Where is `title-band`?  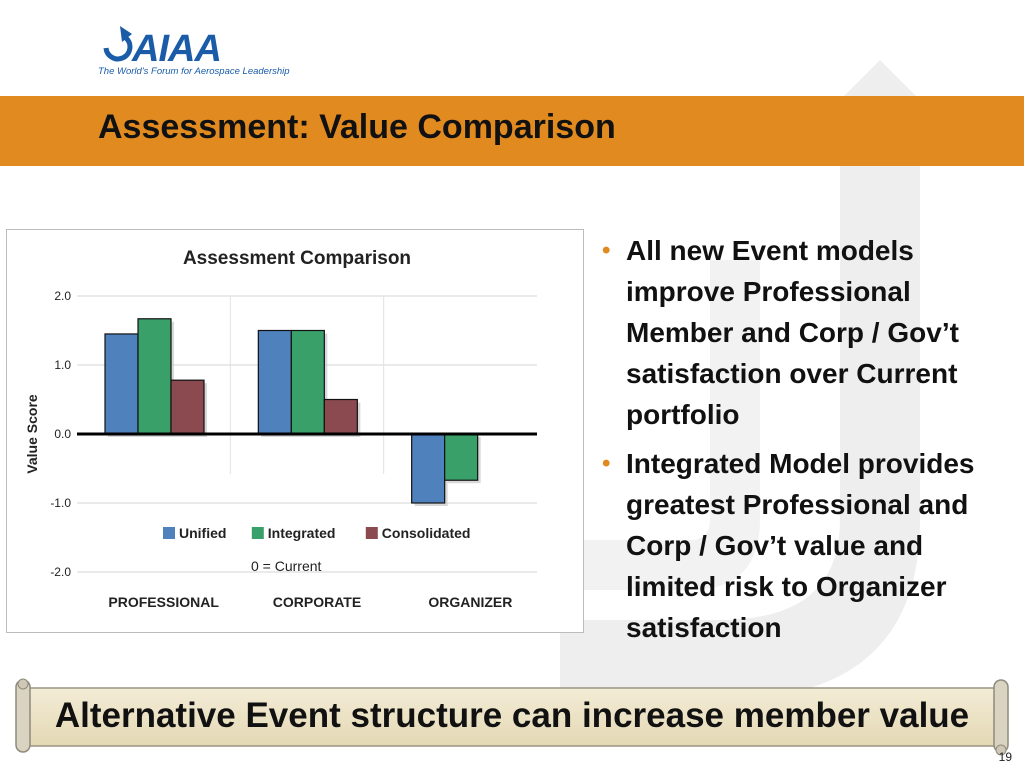 title-band is located at coordinates (512, 131).